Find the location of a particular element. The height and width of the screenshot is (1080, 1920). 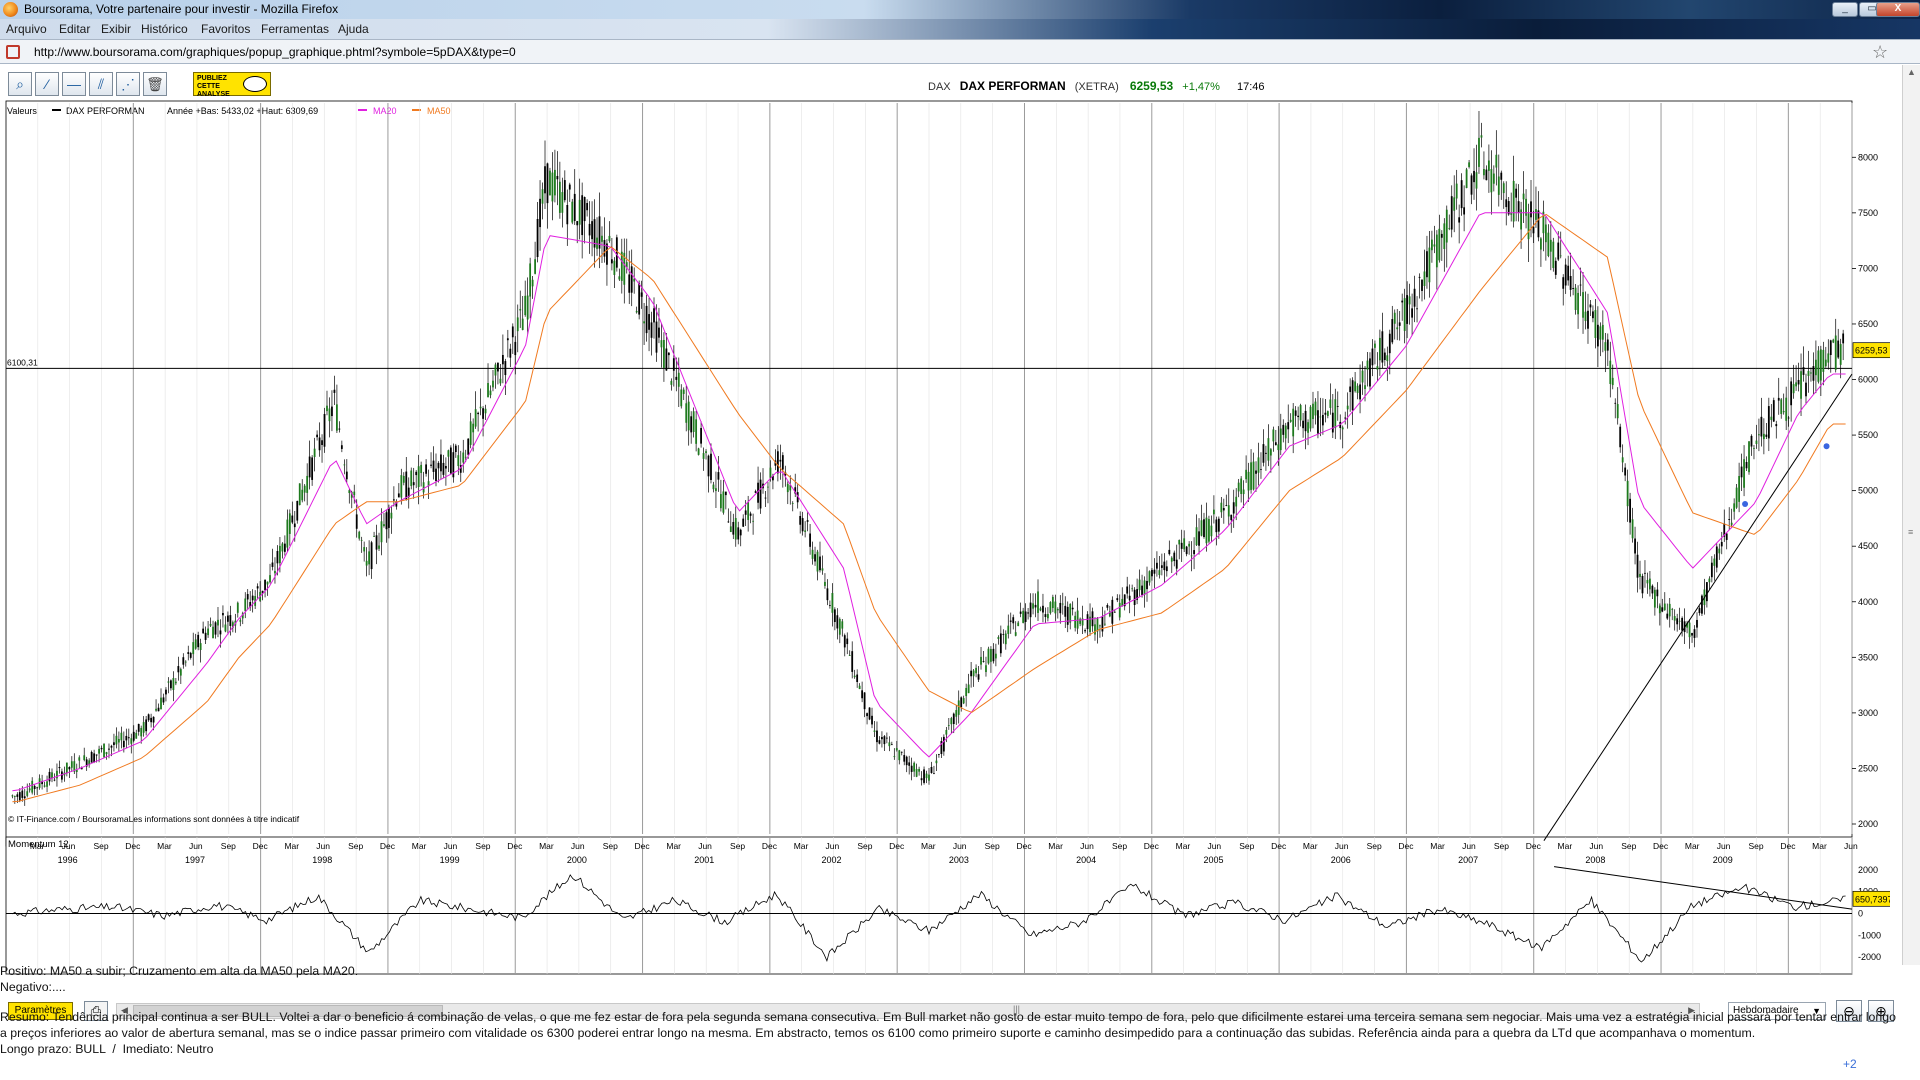

zoom-in-icon: ⊕ is located at coordinates (1881, 1011).